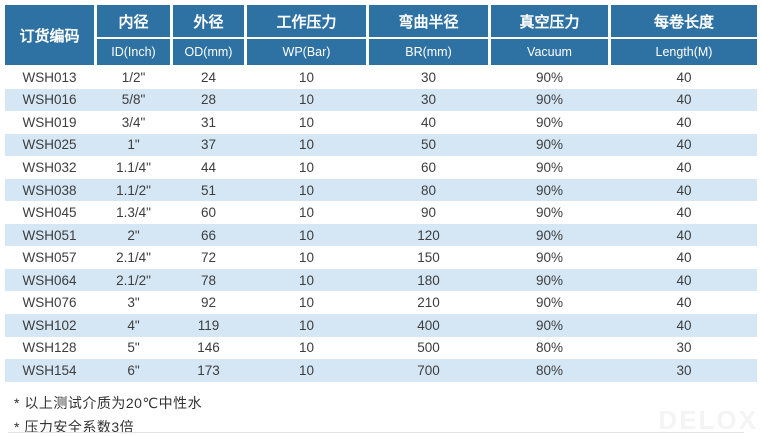 This screenshot has height=436, width=762. Describe the element at coordinates (133, 190) in the screenshot. I see `table-cell: 1.1/2"` at that location.